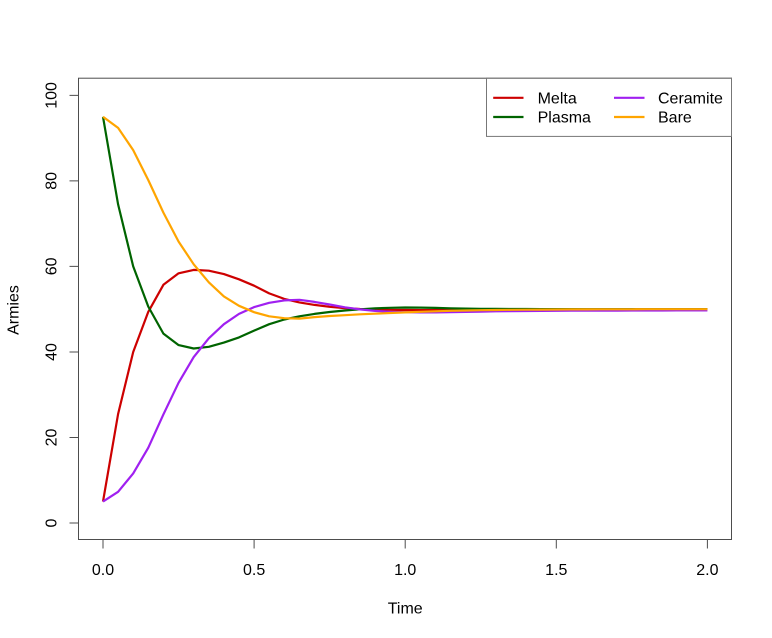  What do you see at coordinates (51, 352) in the screenshot?
I see `svg-text: 40` at bounding box center [51, 352].